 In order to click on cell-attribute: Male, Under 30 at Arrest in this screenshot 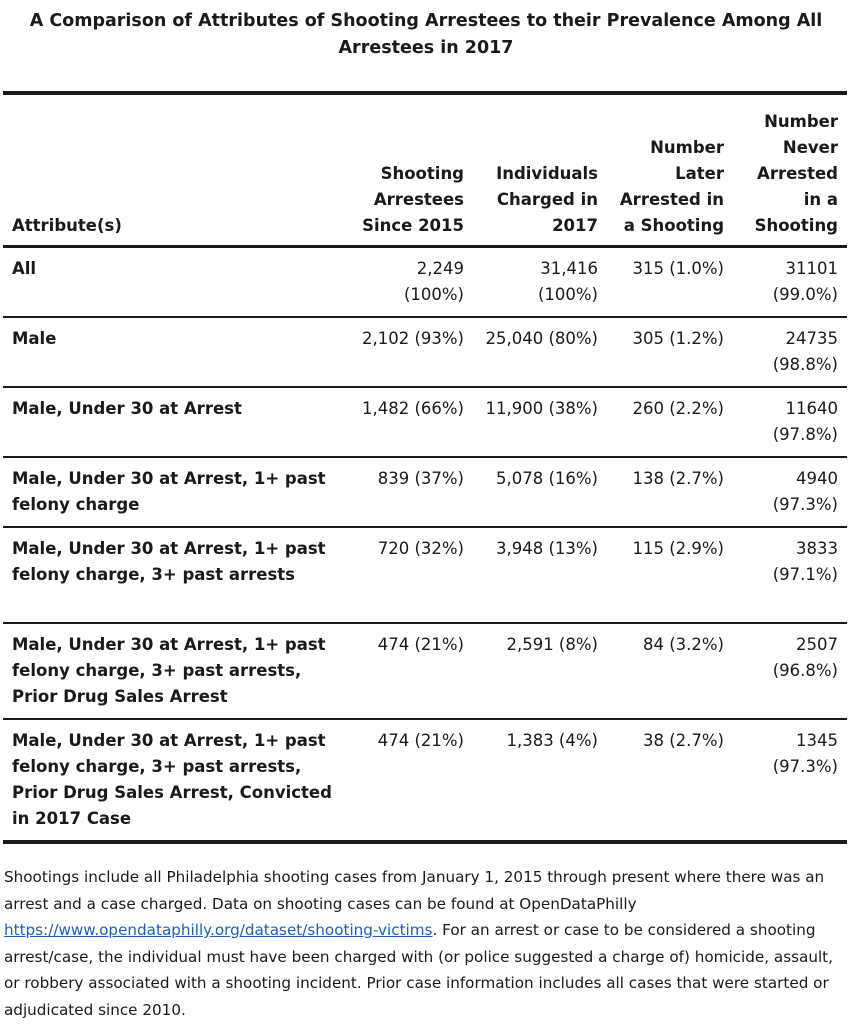, I will do `click(127, 408)`.